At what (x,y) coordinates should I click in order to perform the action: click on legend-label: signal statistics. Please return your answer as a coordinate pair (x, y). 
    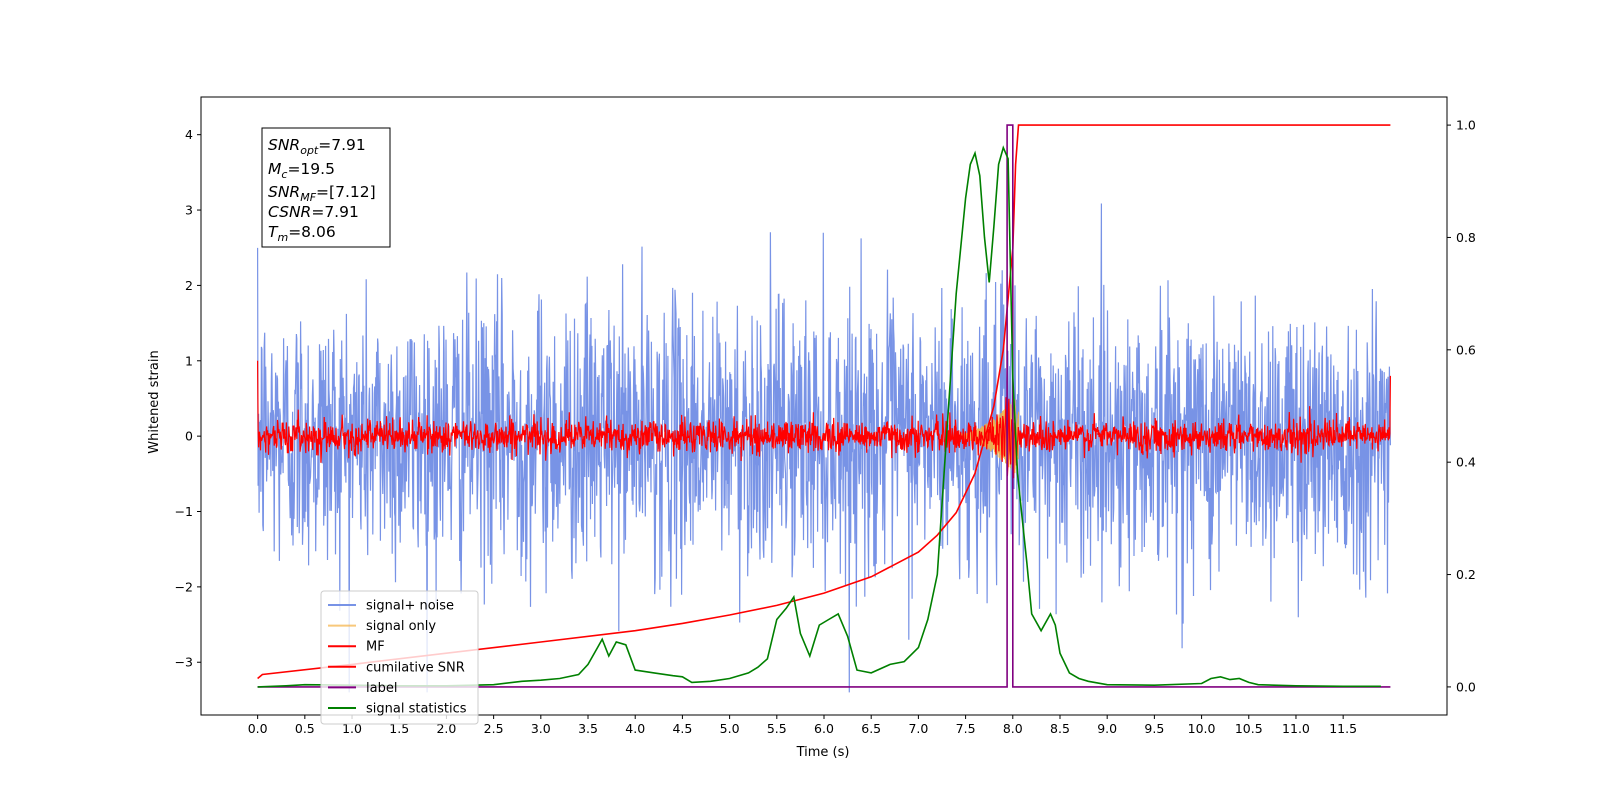
    Looking at the image, I should click on (416, 709).